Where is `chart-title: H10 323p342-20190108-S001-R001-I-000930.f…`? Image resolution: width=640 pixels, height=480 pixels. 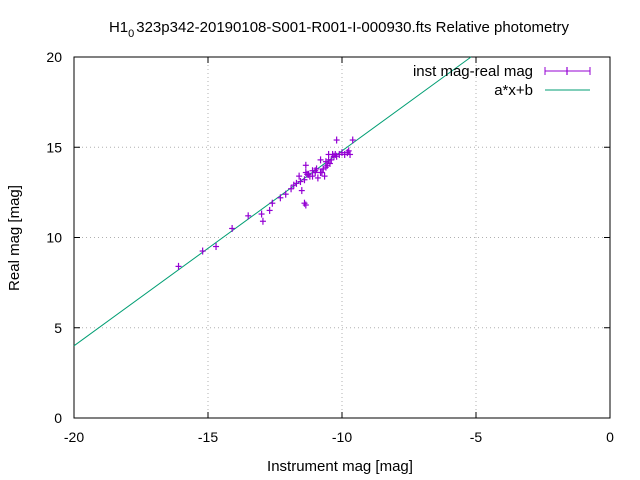 chart-title: H10 323p342-20190108-S001-R001-I-000930.f… is located at coordinates (339, 29).